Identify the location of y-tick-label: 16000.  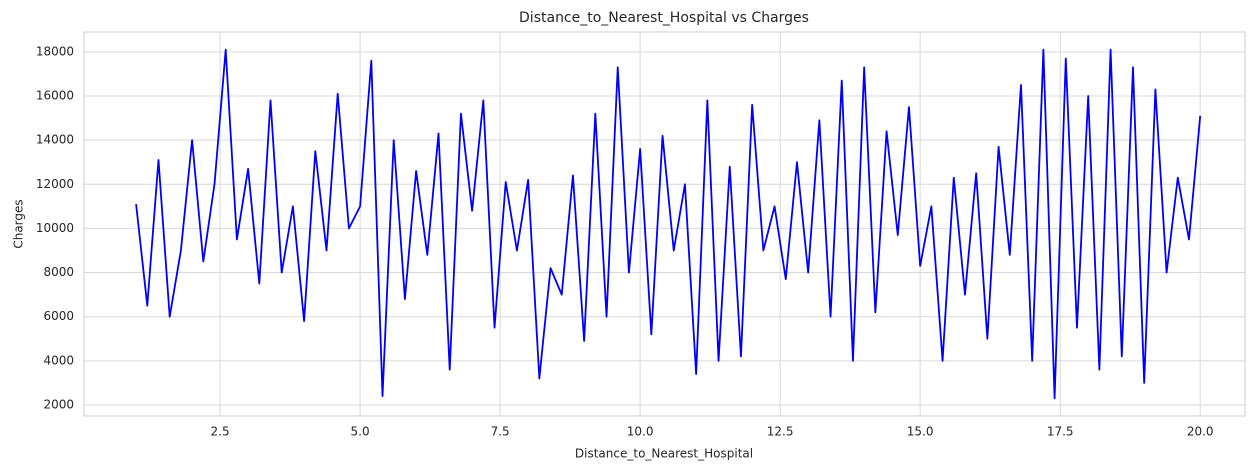
(55, 96).